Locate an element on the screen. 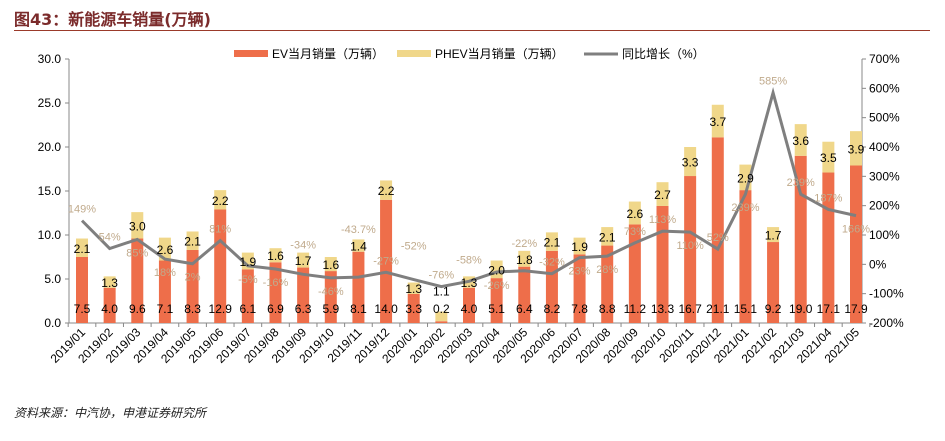 This screenshot has height=441, width=945. ev-data-label: 7.1 is located at coordinates (165, 309).